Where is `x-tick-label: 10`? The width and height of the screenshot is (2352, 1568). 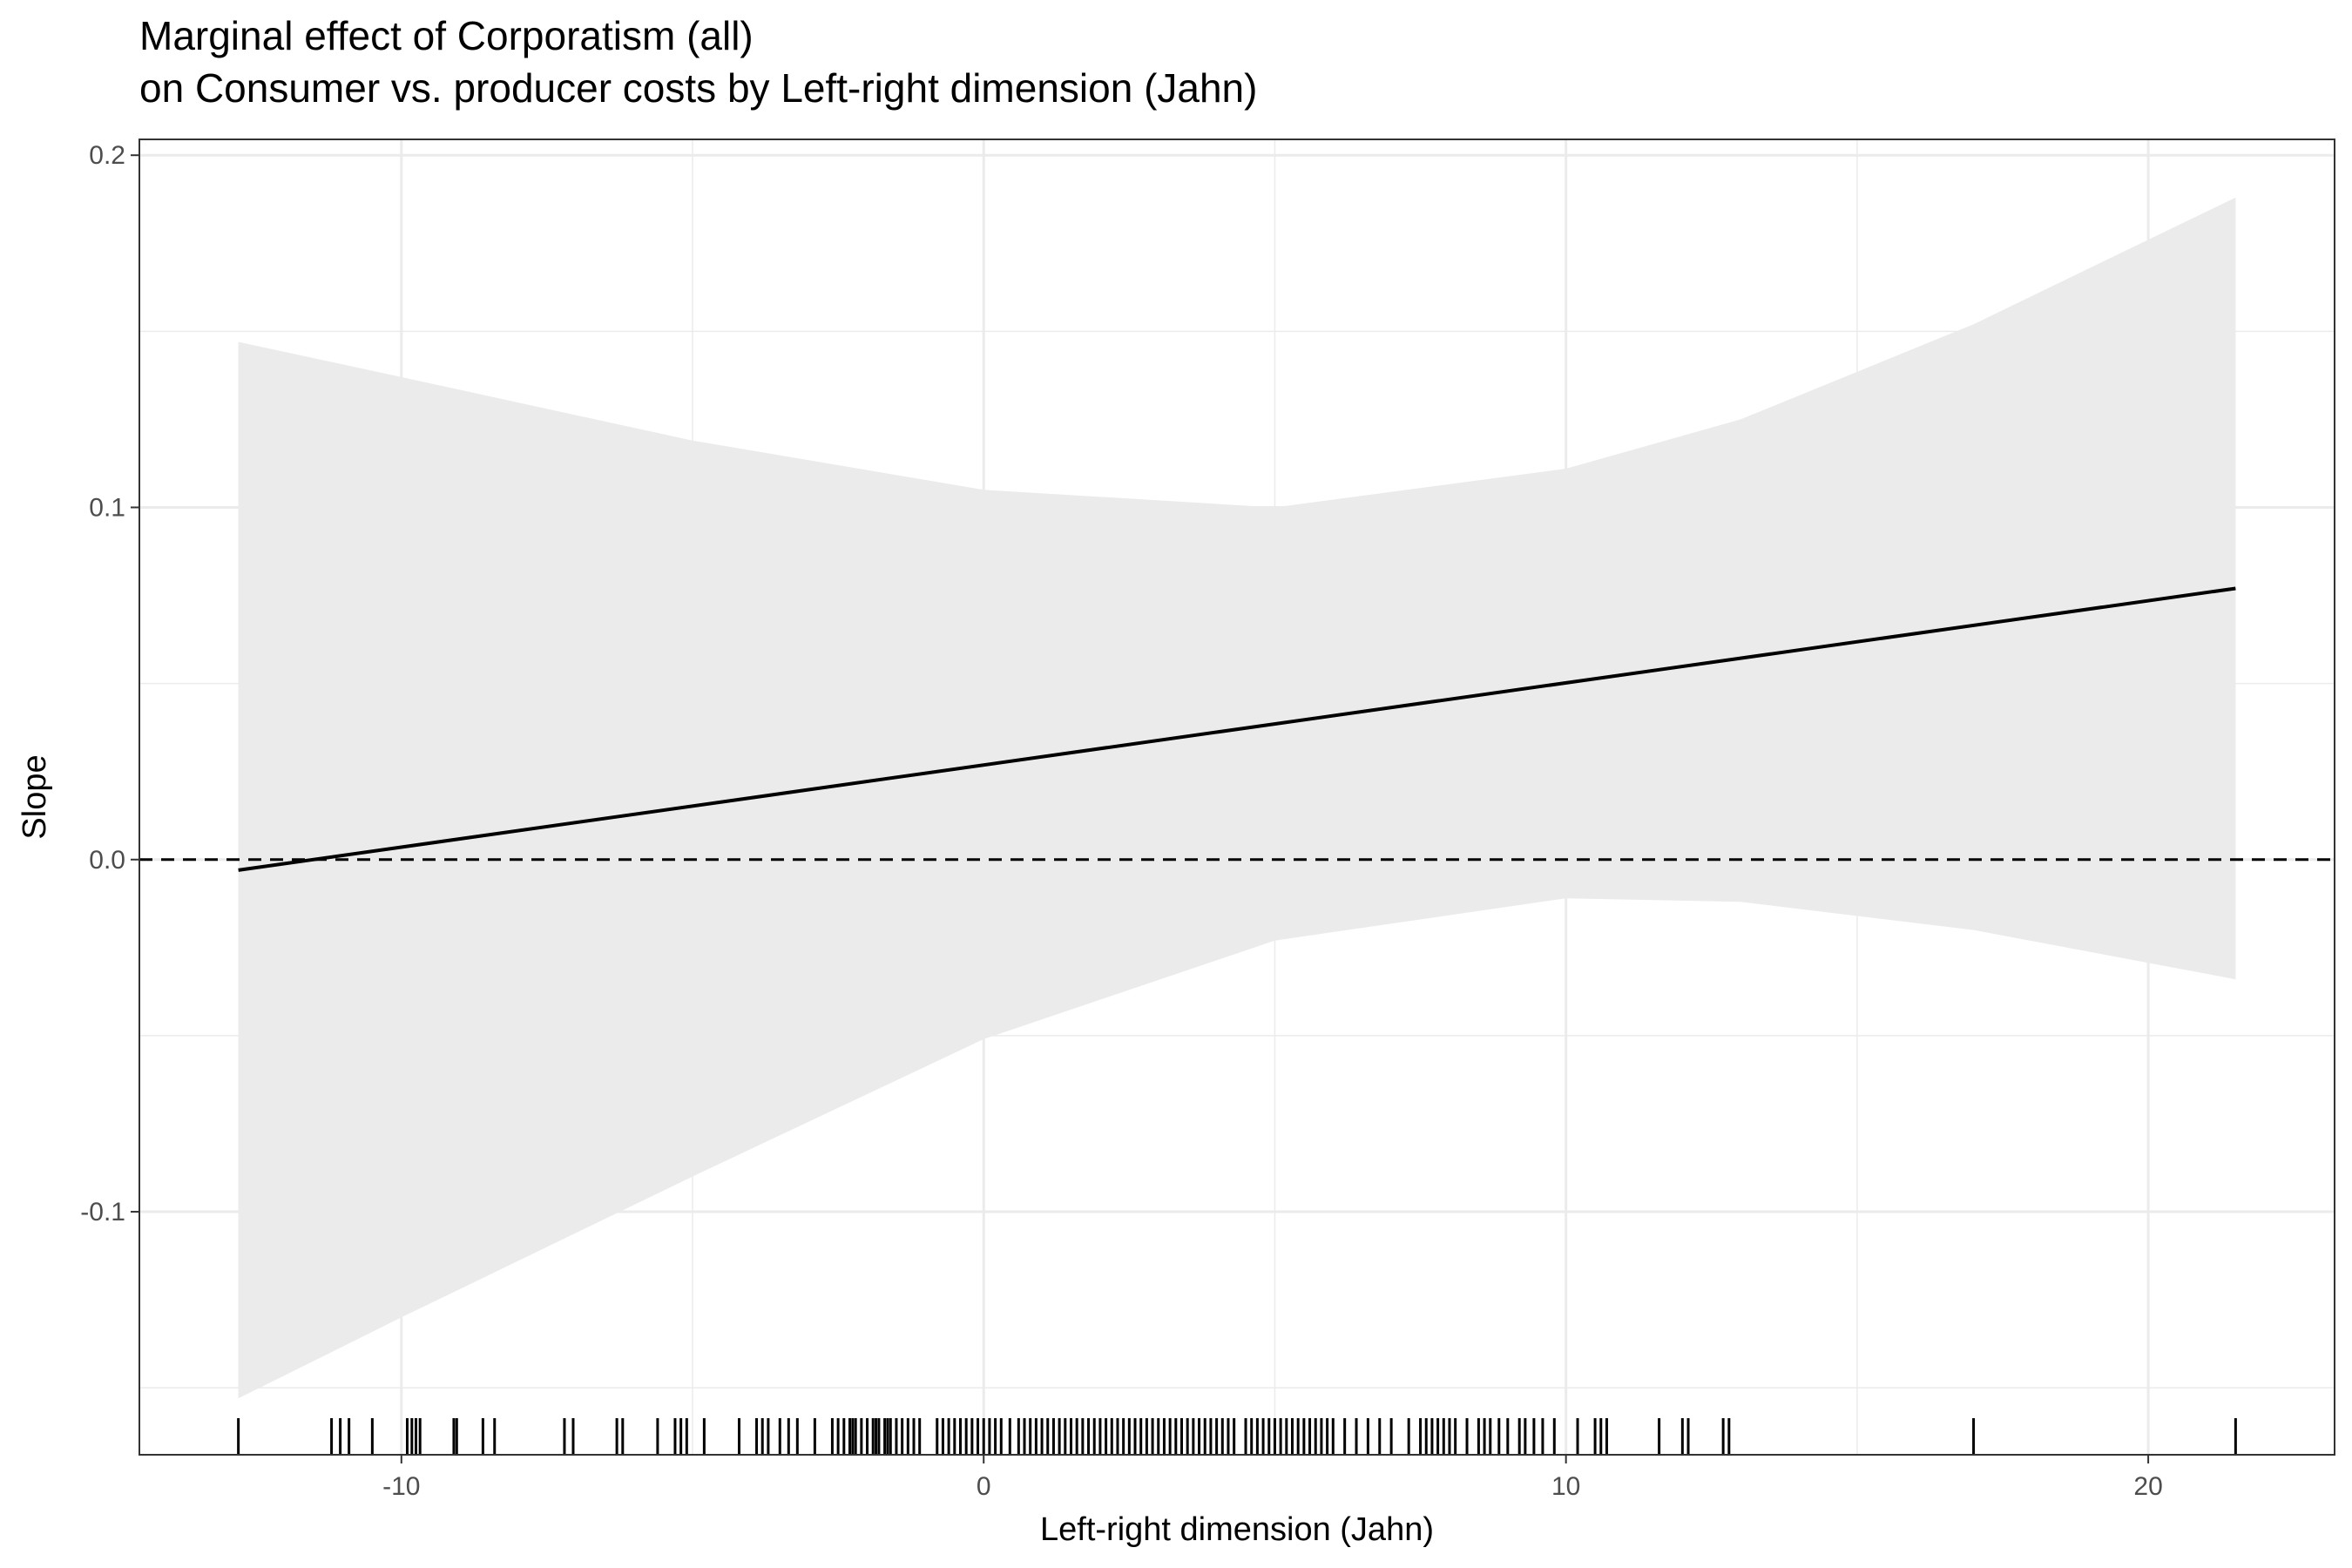
x-tick-label: 10 is located at coordinates (1566, 1487).